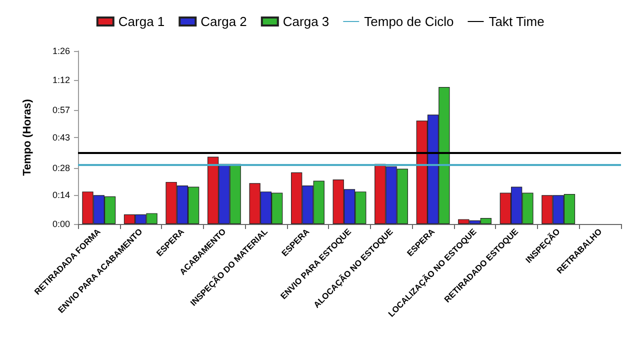  Describe the element at coordinates (28, 137) in the screenshot. I see `y-axis-title: Tempo (Horas)` at that location.